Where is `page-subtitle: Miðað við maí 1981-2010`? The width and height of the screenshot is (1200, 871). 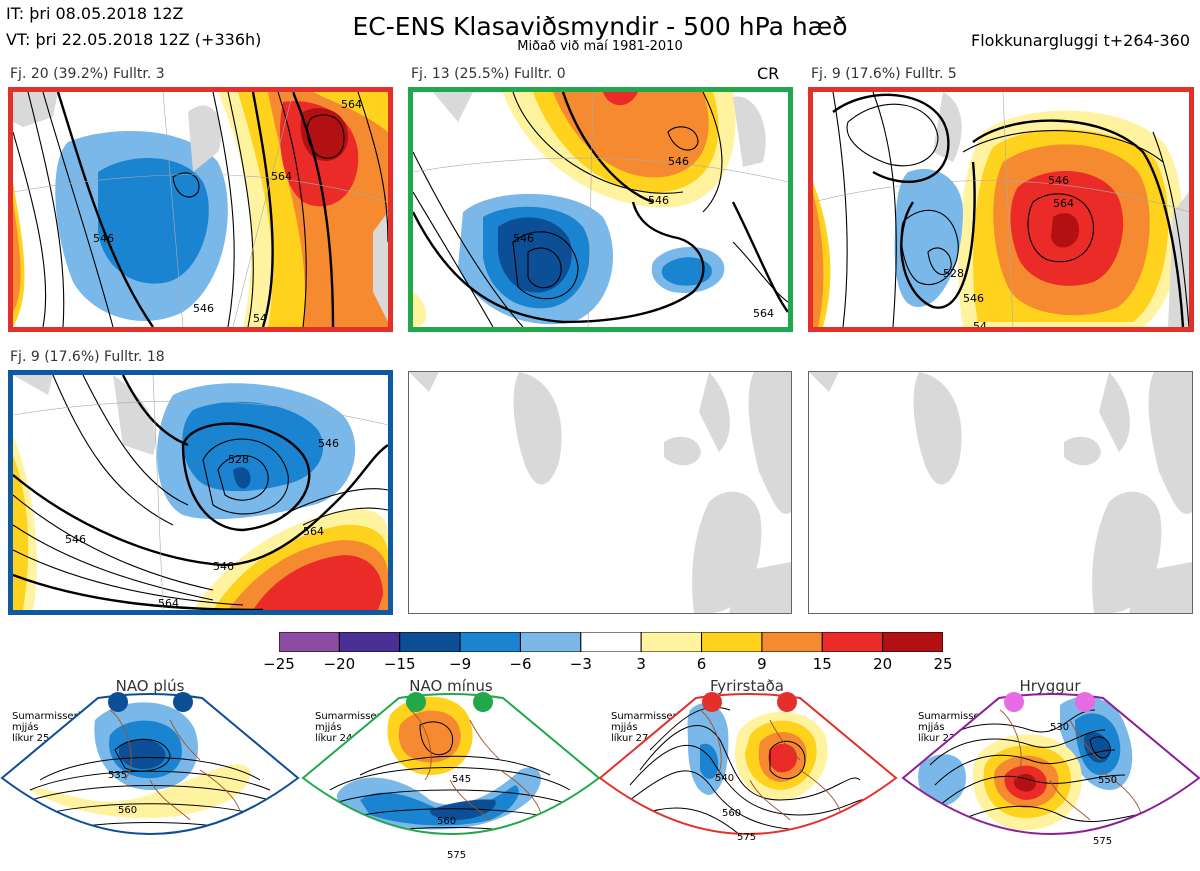
page-subtitle: Miðað við maí 1981-2010 is located at coordinates (600, 46).